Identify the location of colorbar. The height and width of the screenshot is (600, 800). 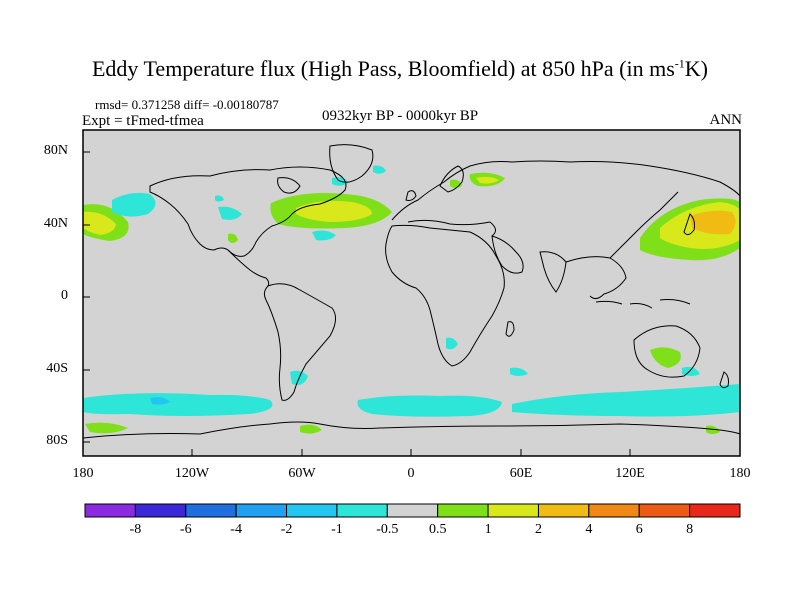
(412, 510).